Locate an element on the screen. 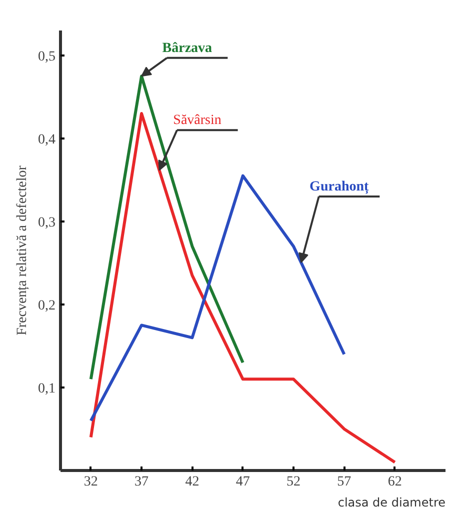 The width and height of the screenshot is (467, 522). y-tick-label: 0,4 is located at coordinates (47, 140).